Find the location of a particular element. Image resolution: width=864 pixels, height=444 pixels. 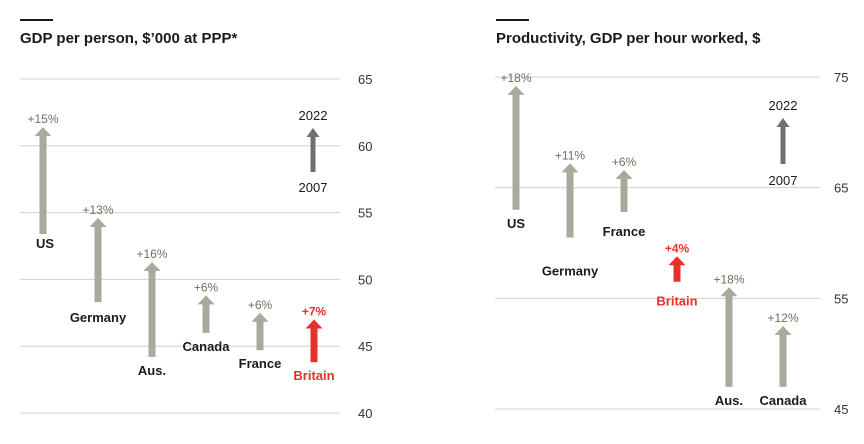

change-label: +12% is located at coordinates (782, 318).